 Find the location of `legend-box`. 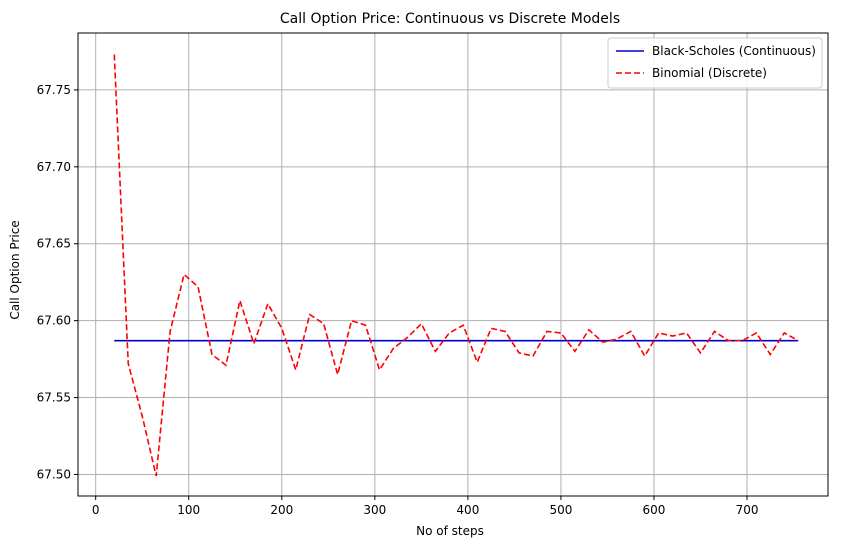

legend-box is located at coordinates (715, 63).